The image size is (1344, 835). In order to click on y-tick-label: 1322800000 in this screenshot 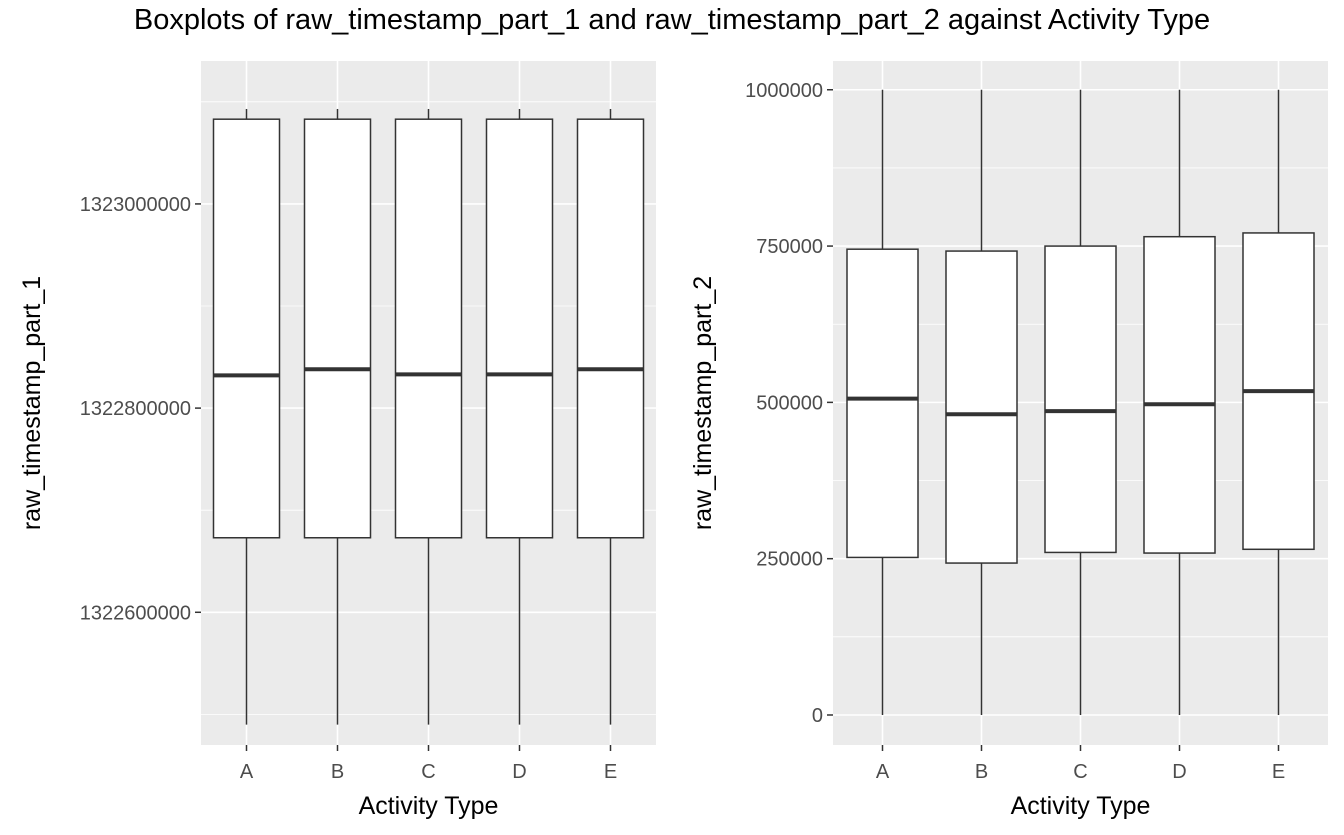, I will do `click(135, 409)`.